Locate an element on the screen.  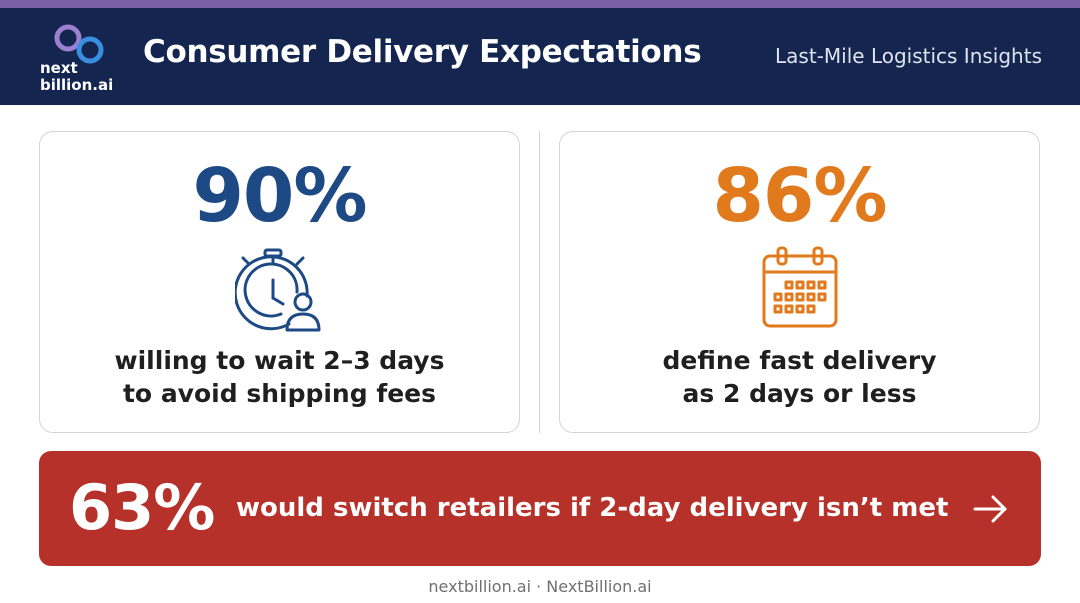
page-title: Consumer Delivery Expectations is located at coordinates (422, 52).